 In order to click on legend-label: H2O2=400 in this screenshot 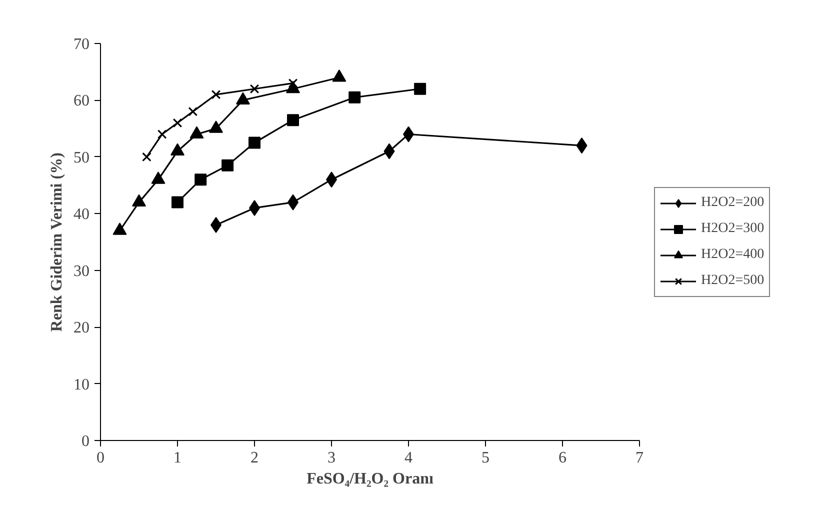, I will do `click(732, 254)`.